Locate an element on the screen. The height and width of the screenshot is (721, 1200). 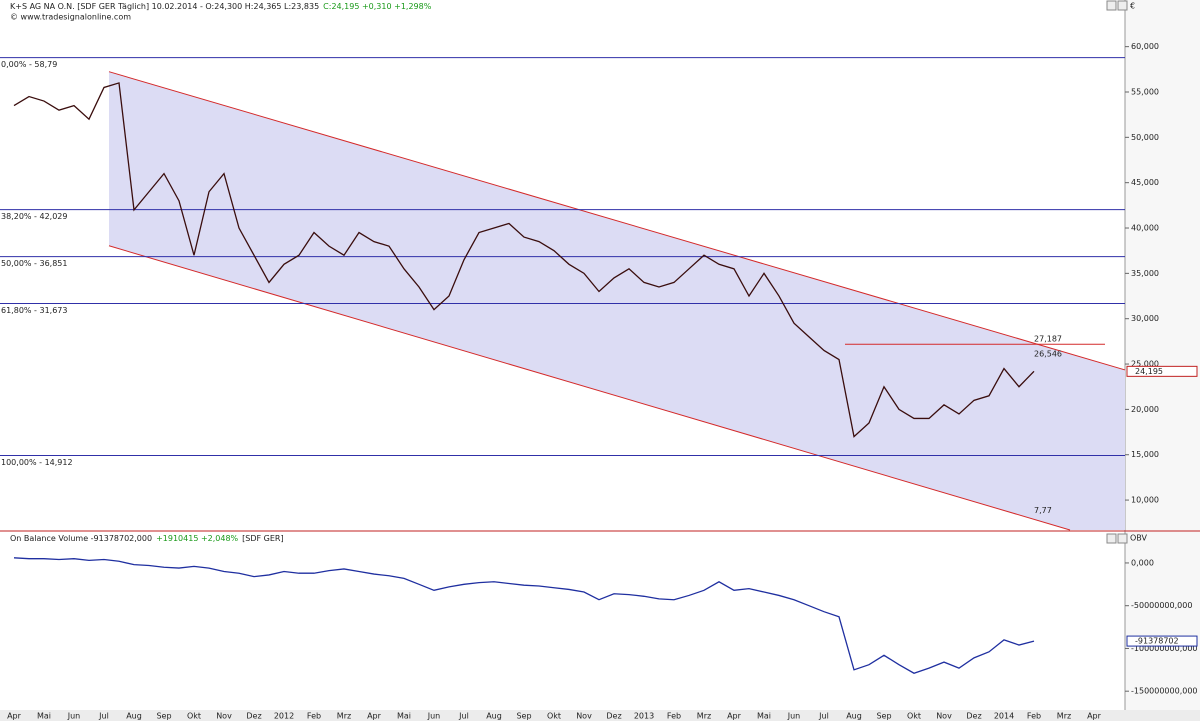
fib-label: 50,00% - 36,851 is located at coordinates (34, 263).